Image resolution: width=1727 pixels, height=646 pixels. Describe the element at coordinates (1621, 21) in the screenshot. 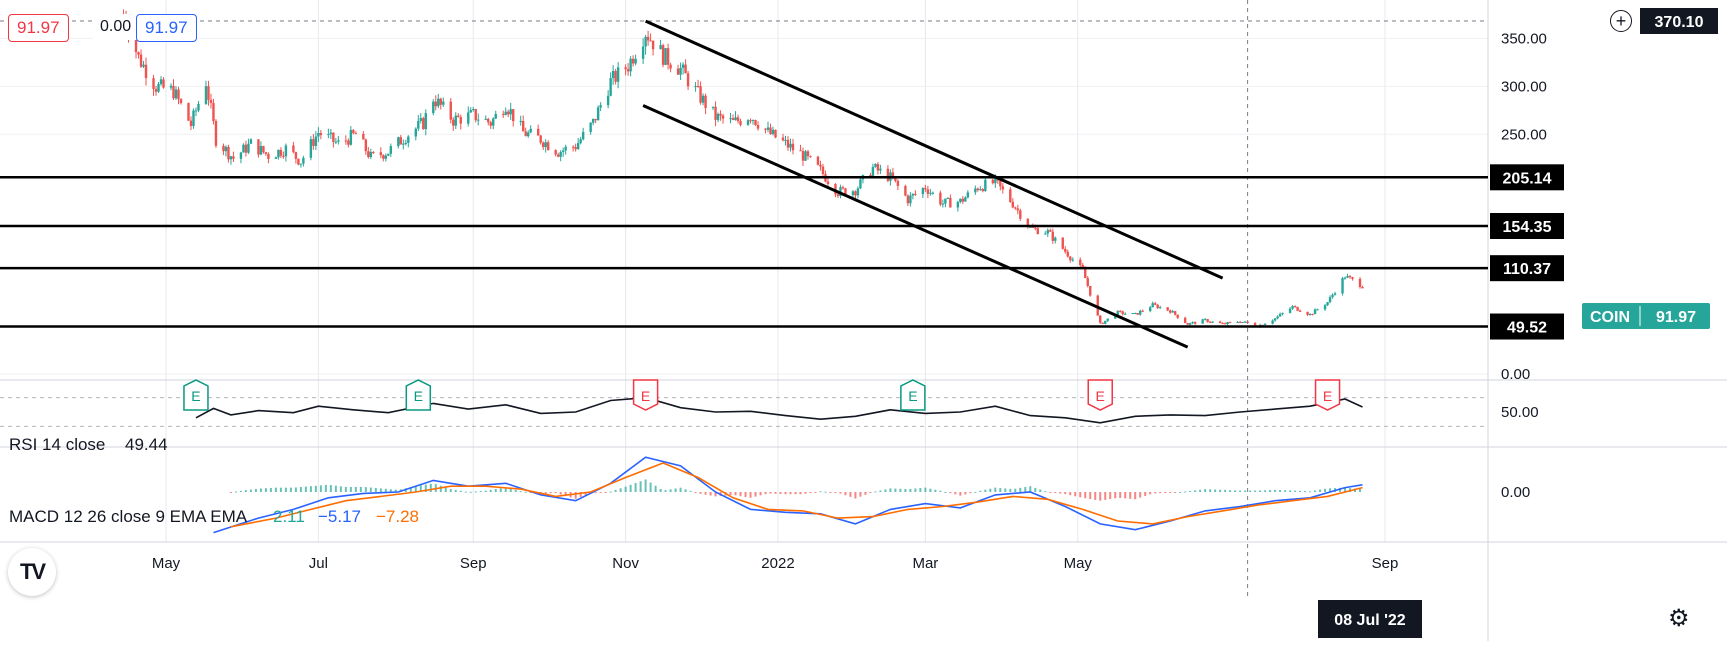

I see `plus-circle-icon: +` at that location.